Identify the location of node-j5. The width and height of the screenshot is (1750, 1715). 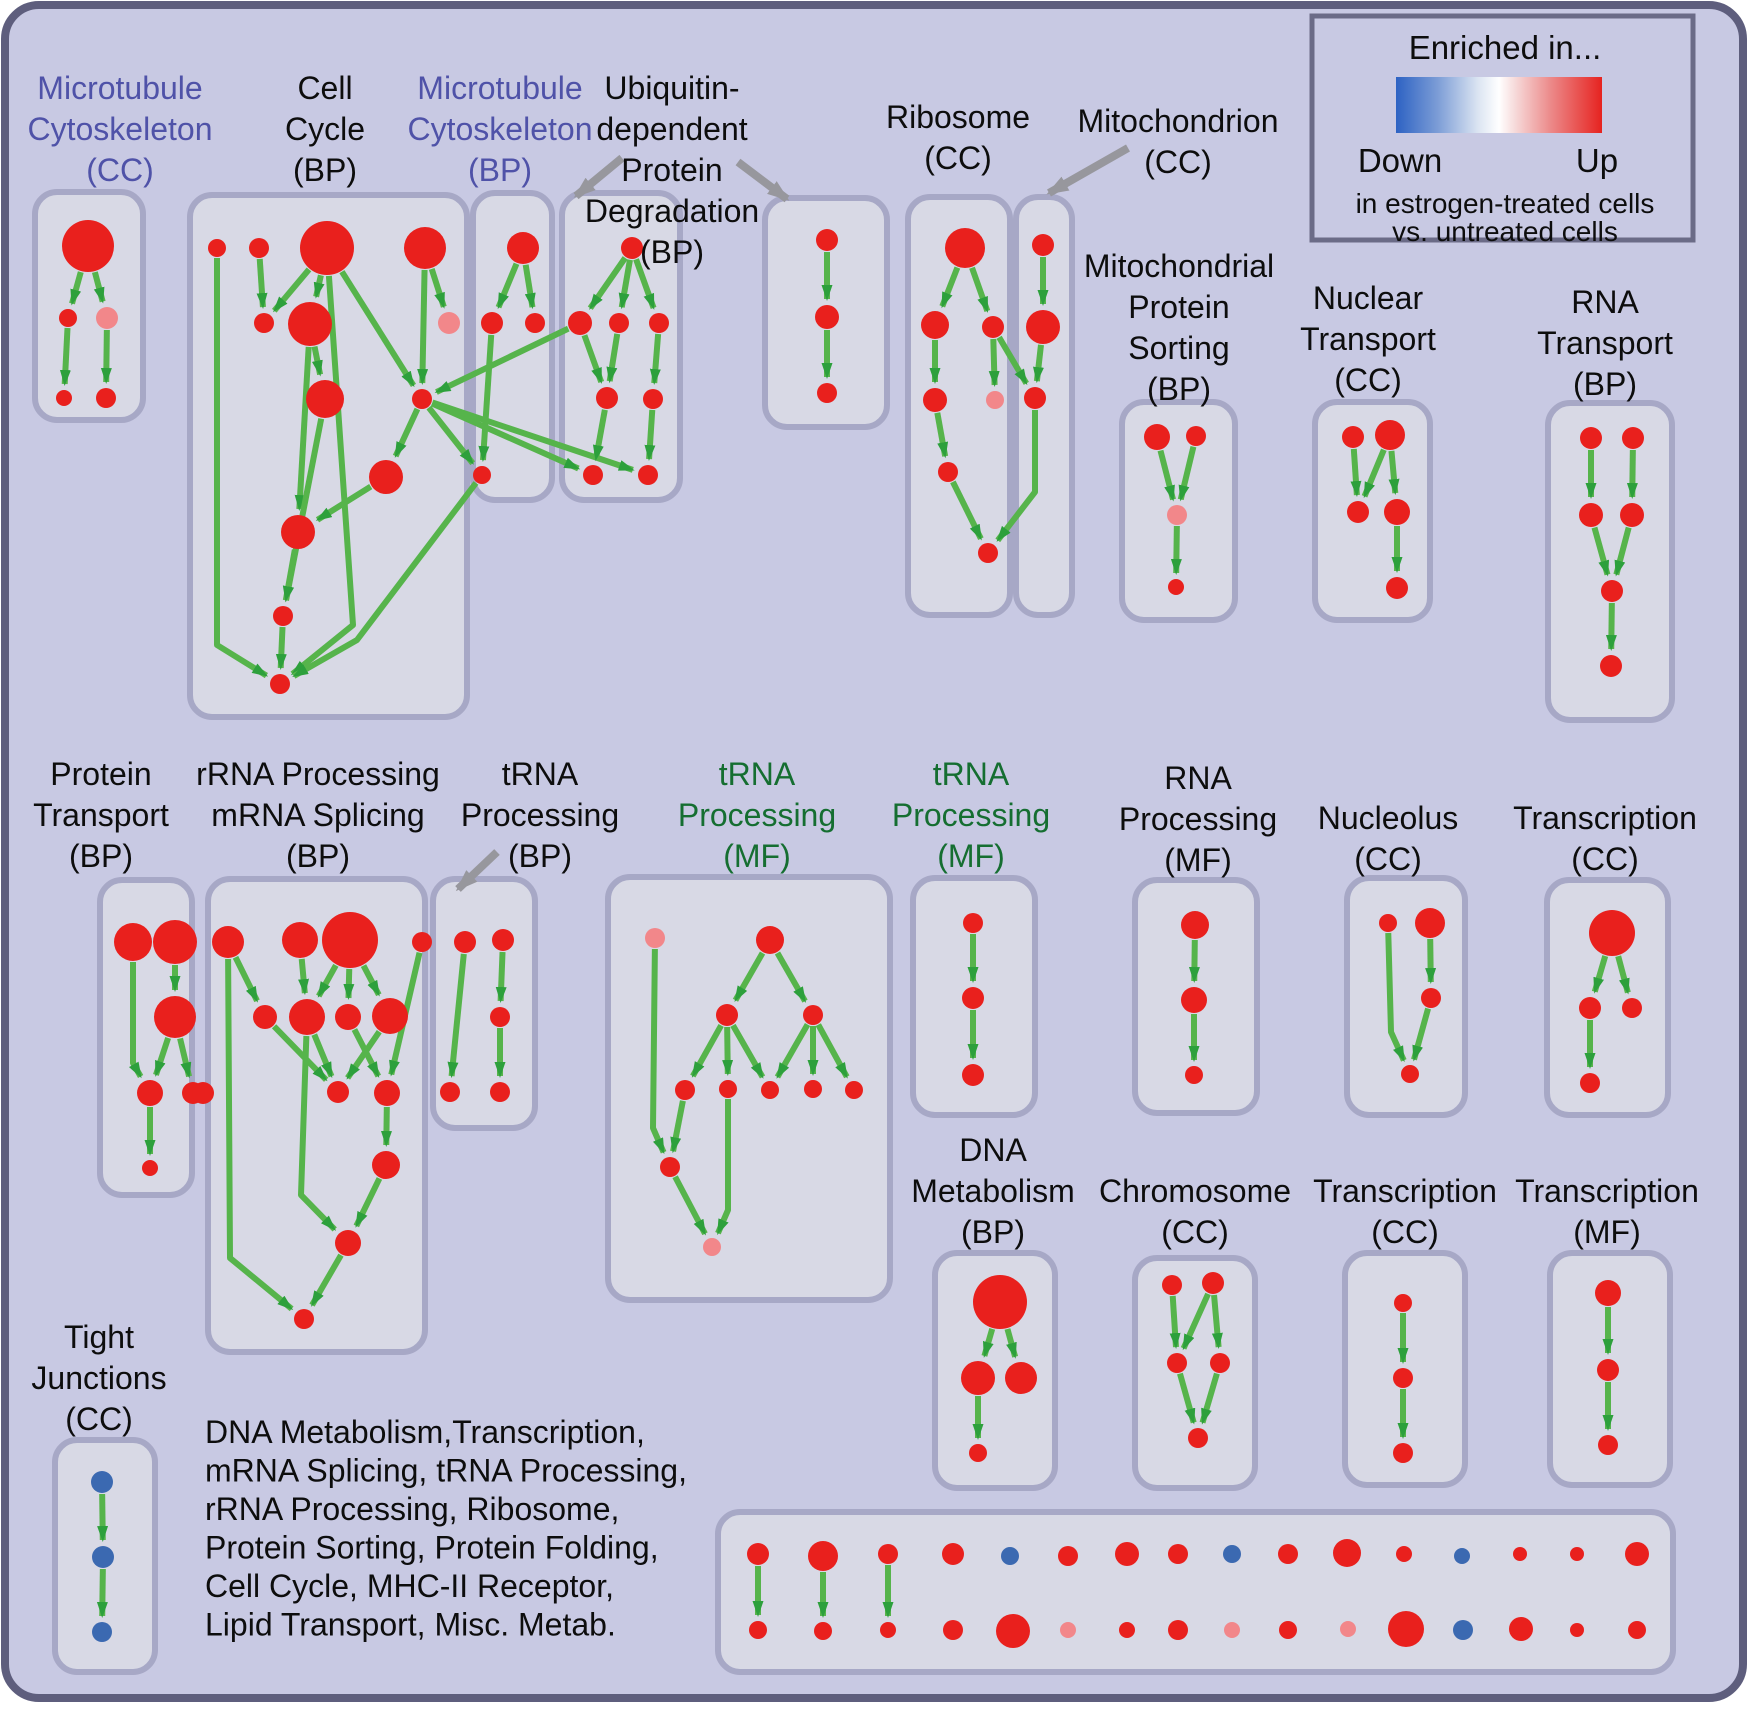
(1612, 591).